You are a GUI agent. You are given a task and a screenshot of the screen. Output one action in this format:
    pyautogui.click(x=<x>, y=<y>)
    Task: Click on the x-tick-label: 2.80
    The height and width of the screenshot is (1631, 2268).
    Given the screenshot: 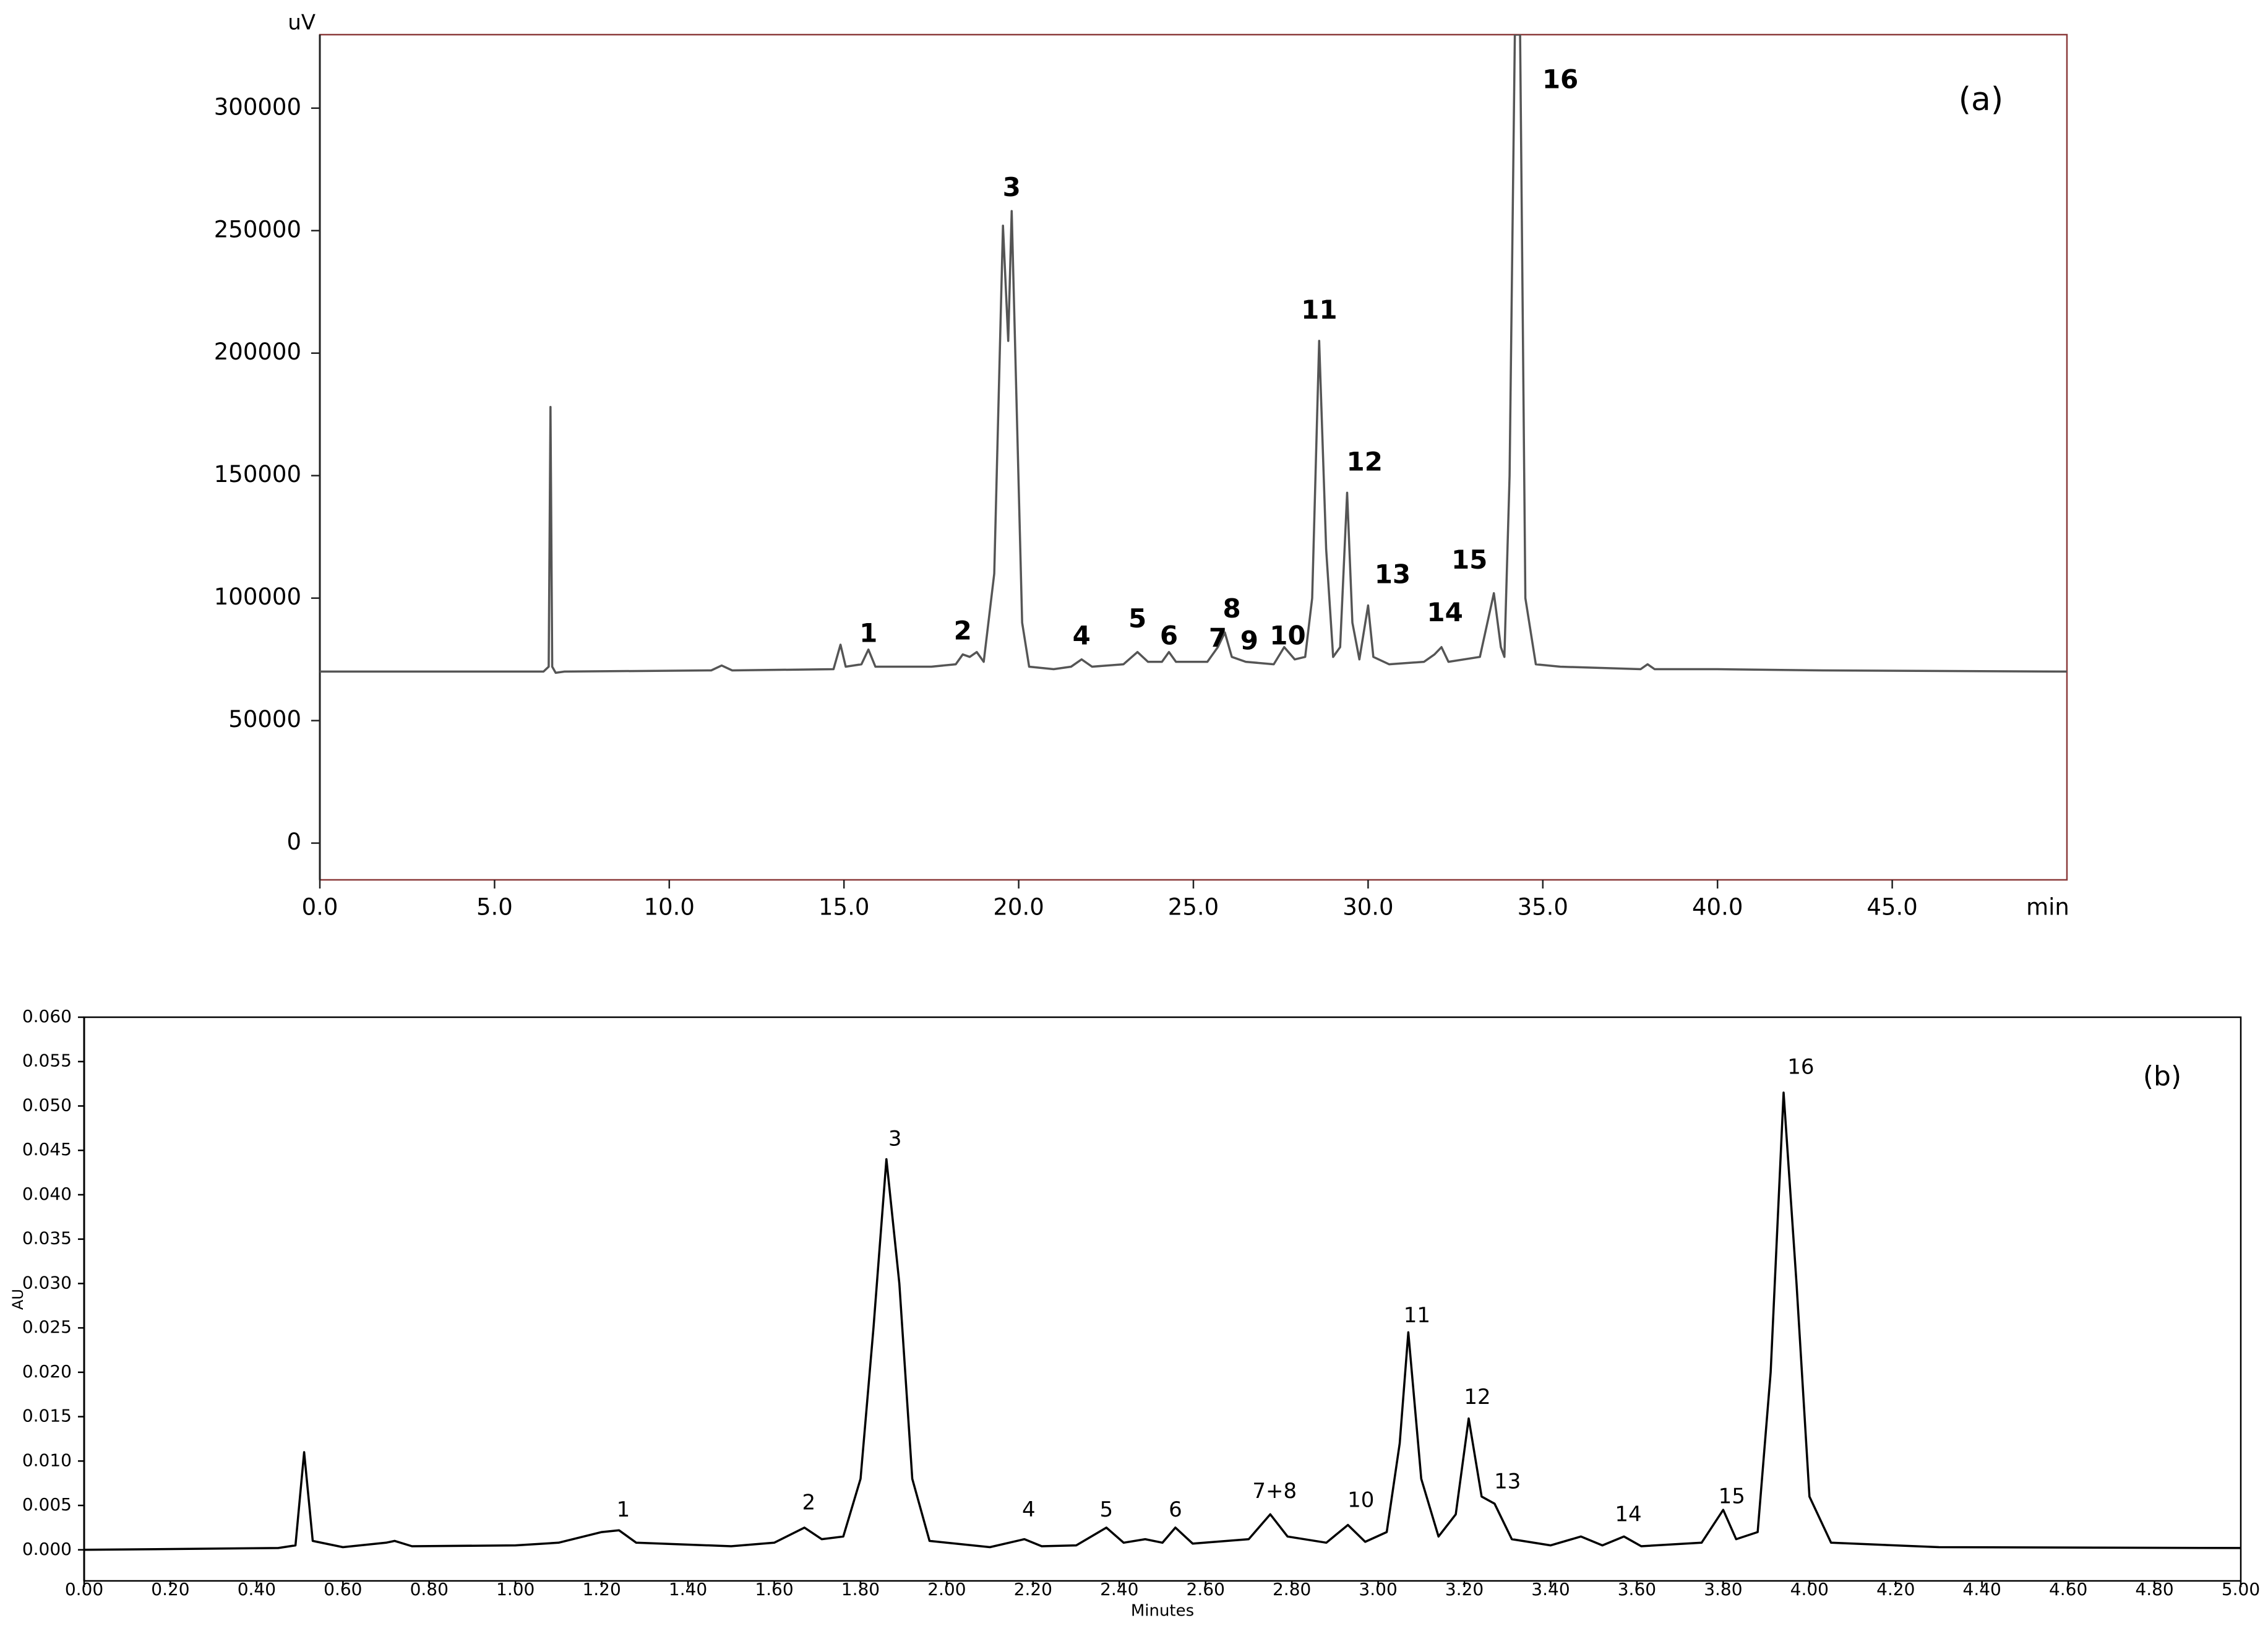 What is the action you would take?
    pyautogui.click(x=1292, y=1589)
    